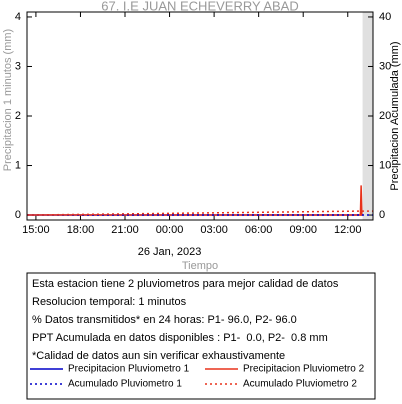  Describe the element at coordinates (8, 100) in the screenshot. I see `y-axis-label: Precipitacion 1 minutos (mm)` at that location.